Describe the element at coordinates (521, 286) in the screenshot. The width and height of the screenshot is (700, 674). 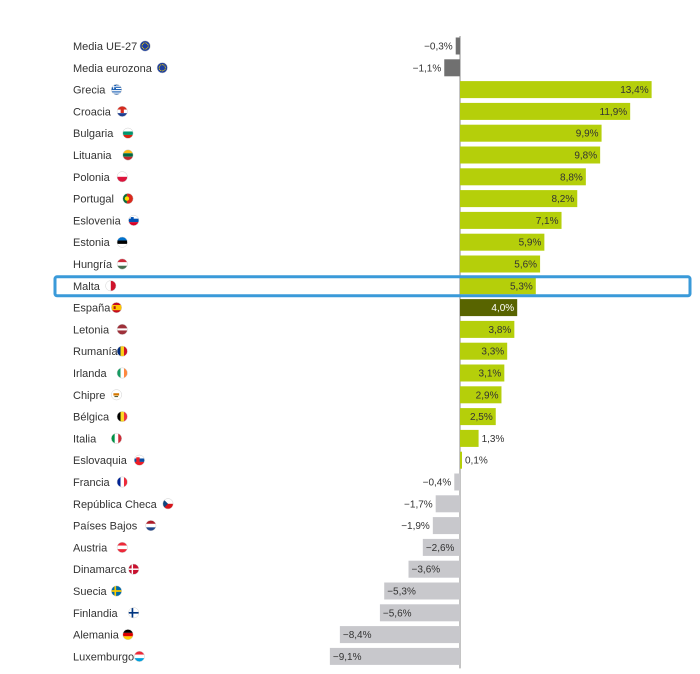
I see `value-label-malta: 5,3%` at that location.